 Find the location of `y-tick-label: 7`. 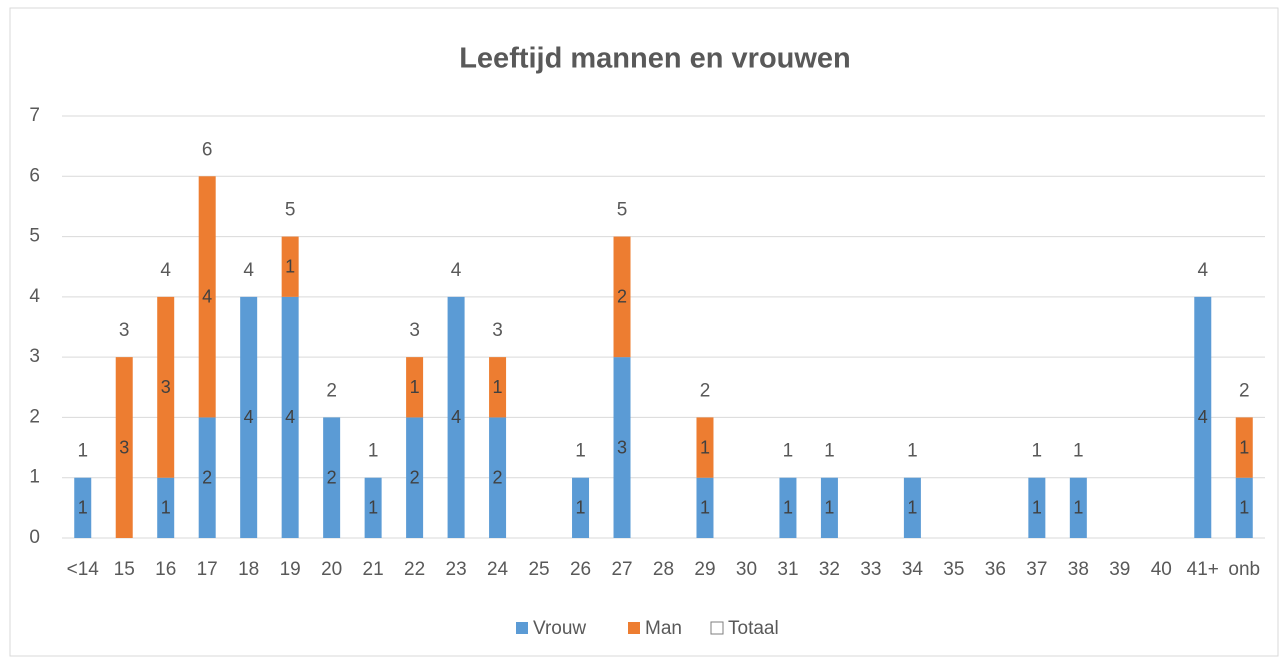

y-tick-label: 7 is located at coordinates (34, 115).